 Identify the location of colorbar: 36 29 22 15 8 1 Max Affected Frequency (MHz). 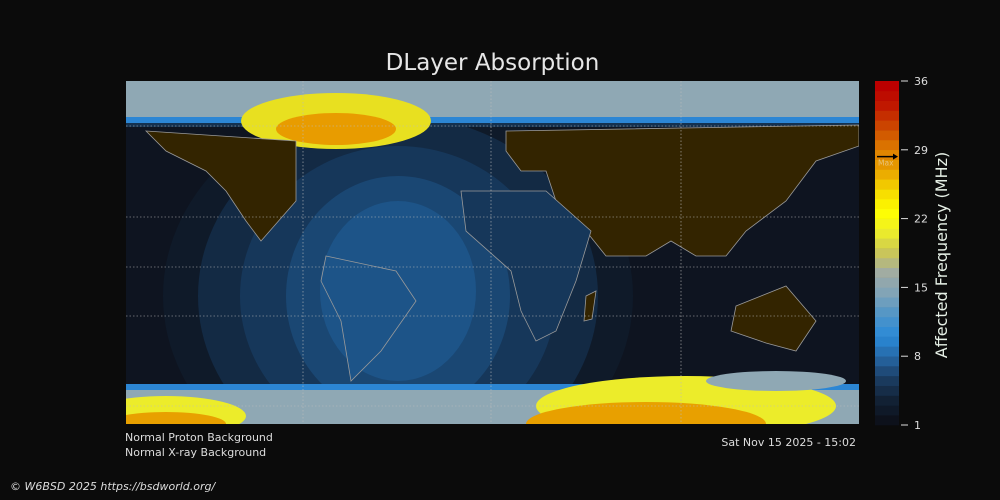
(913, 253).